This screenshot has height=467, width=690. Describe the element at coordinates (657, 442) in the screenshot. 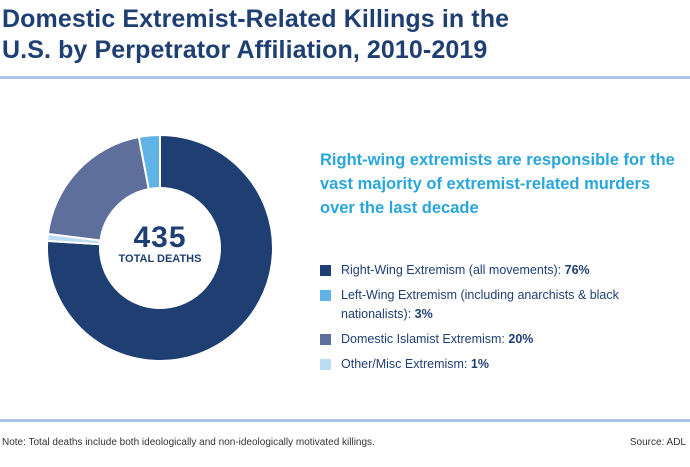

I see `source-credit: Source: ADL` at that location.